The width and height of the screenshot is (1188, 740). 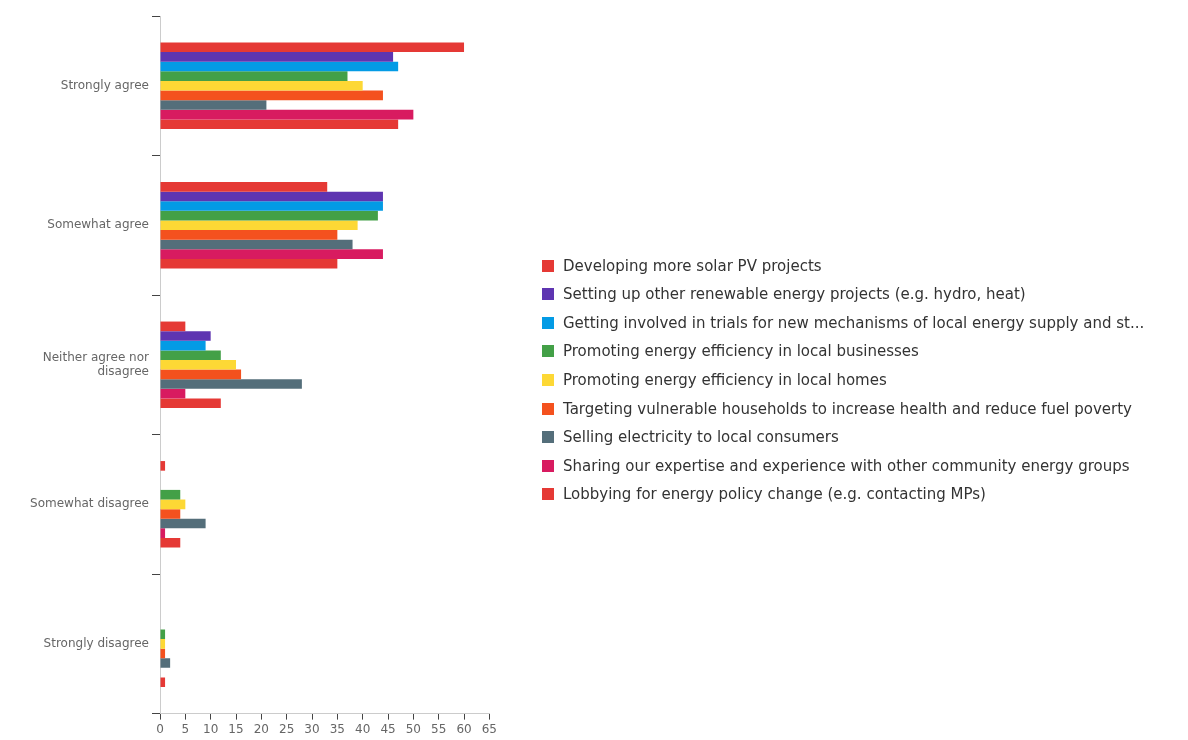 What do you see at coordinates (185, 728) in the screenshot?
I see `x-tick-label: 5` at bounding box center [185, 728].